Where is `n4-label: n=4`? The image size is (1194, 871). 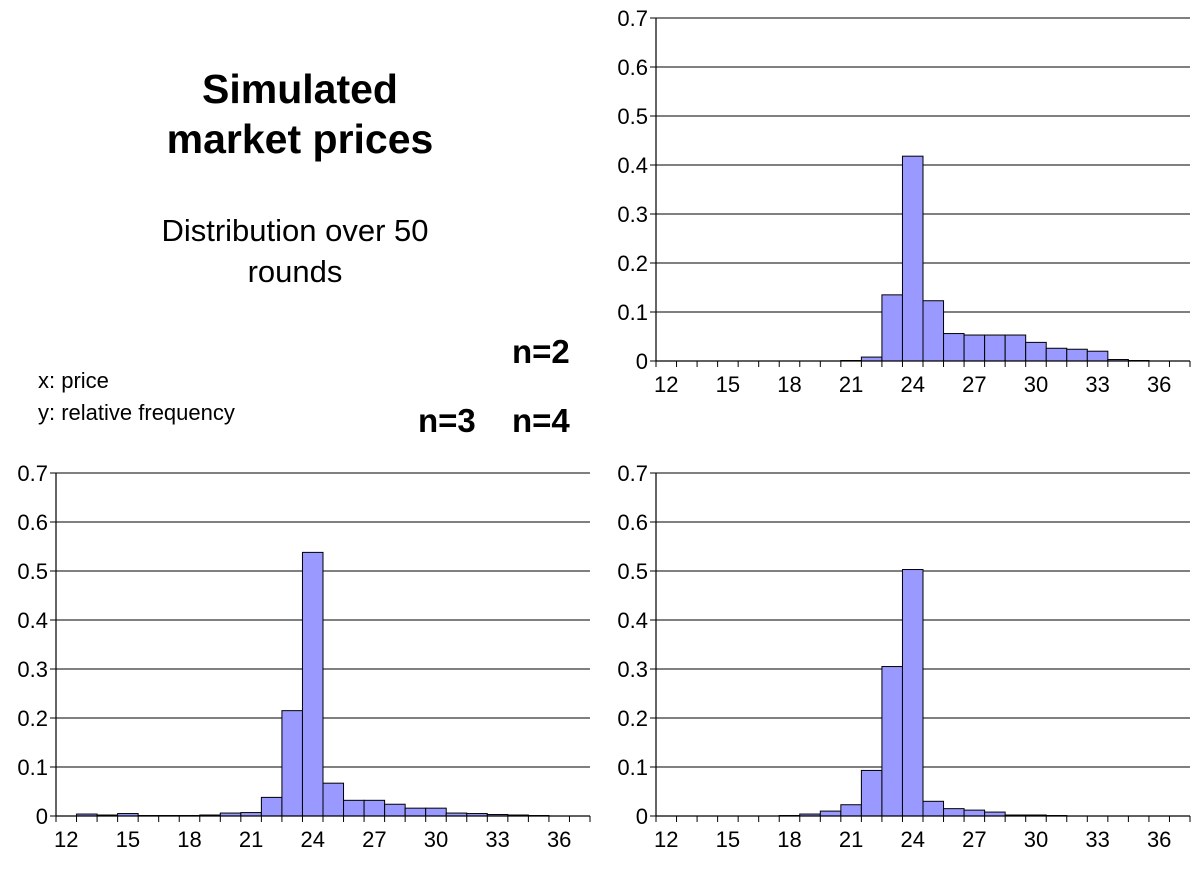 n4-label: n=4 is located at coordinates (541, 420).